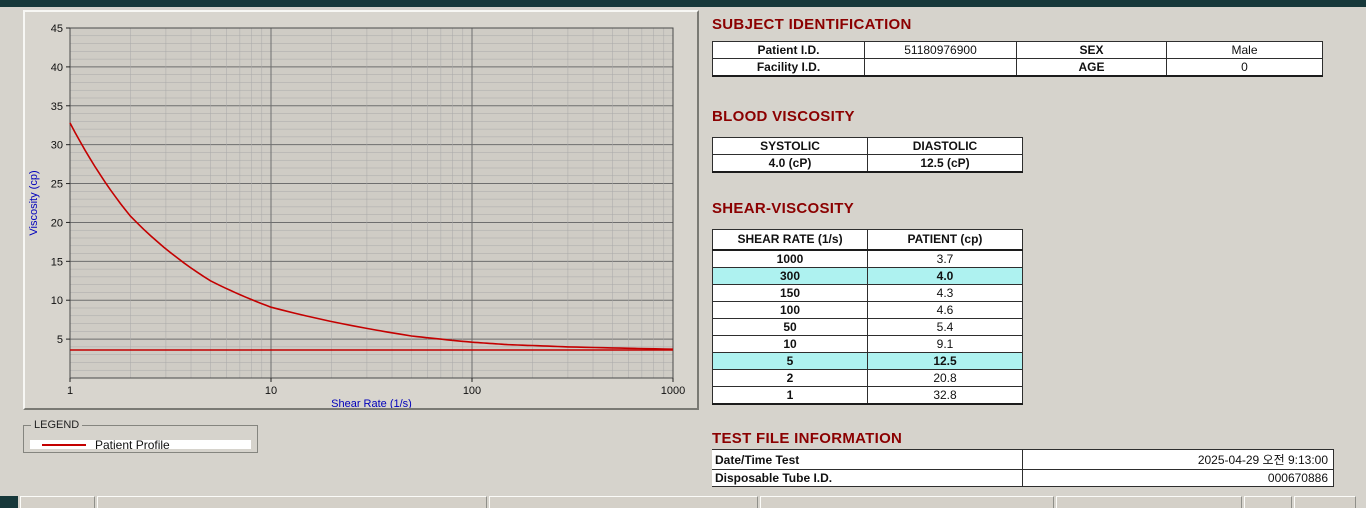  What do you see at coordinates (472, 391) in the screenshot?
I see `svg-text: 100` at bounding box center [472, 391].